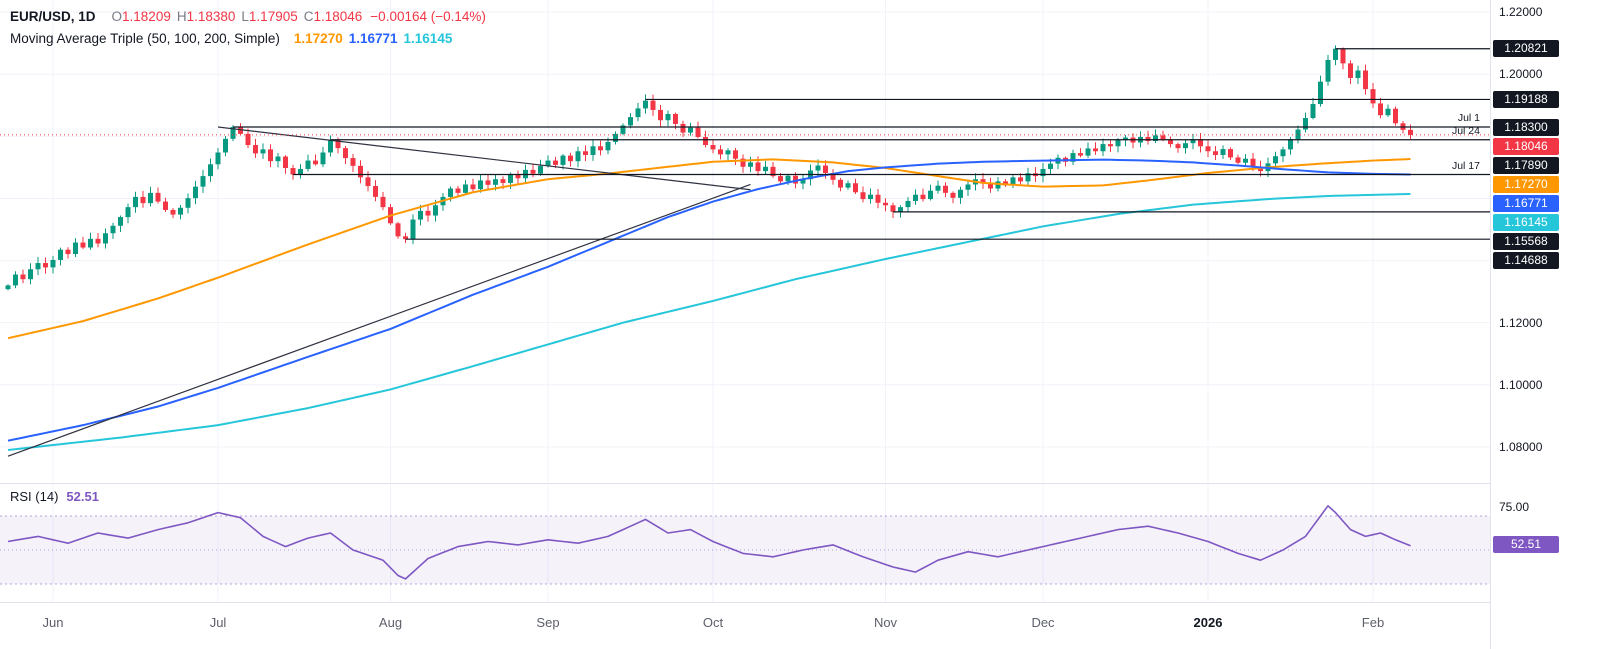 The width and height of the screenshot is (1606, 649). I want to click on rsi-tick-label: 75.00, so click(1514, 506).